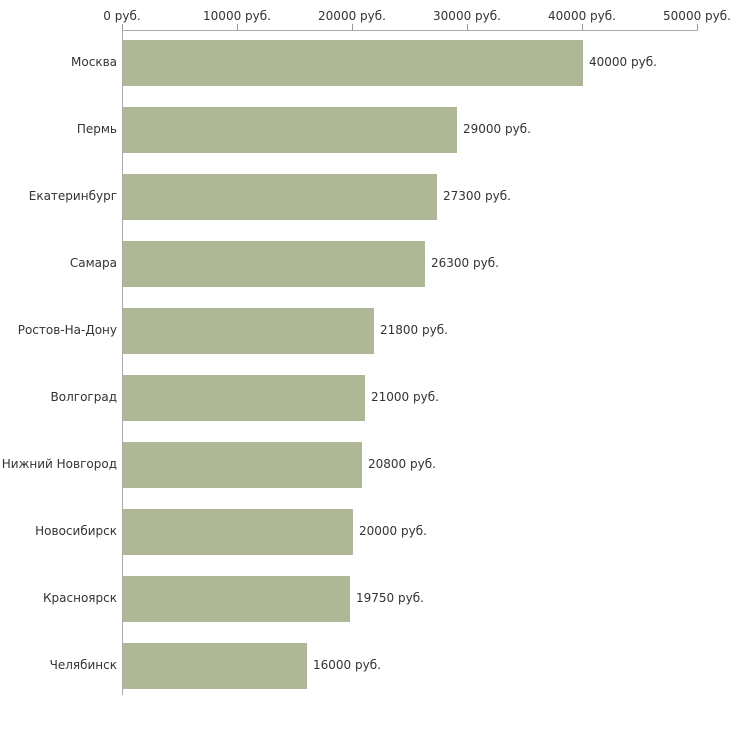 The height and width of the screenshot is (730, 730). What do you see at coordinates (402, 464) in the screenshot?
I see `value-label: 20800 руб.` at bounding box center [402, 464].